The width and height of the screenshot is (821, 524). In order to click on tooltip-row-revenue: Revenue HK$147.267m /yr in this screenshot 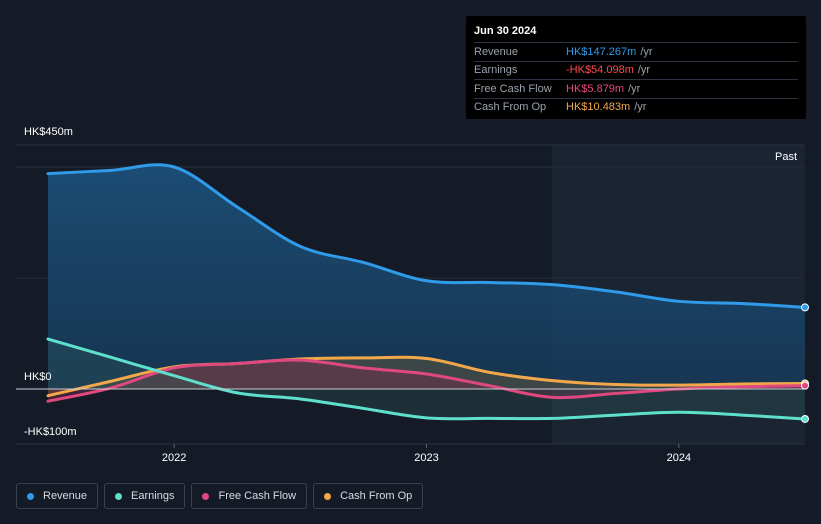, I will do `click(636, 51)`.